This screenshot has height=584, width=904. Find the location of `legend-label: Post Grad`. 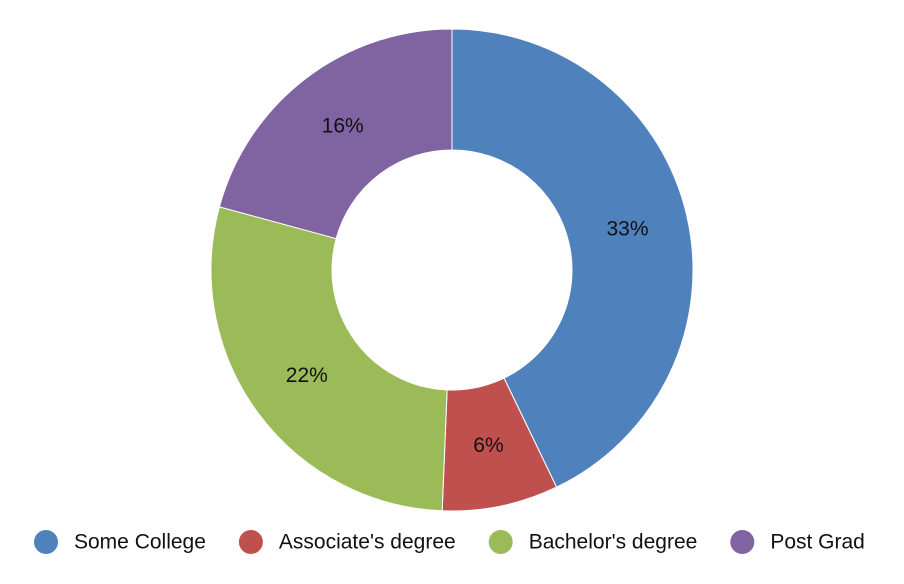

legend-label: Post Grad is located at coordinates (817, 542).